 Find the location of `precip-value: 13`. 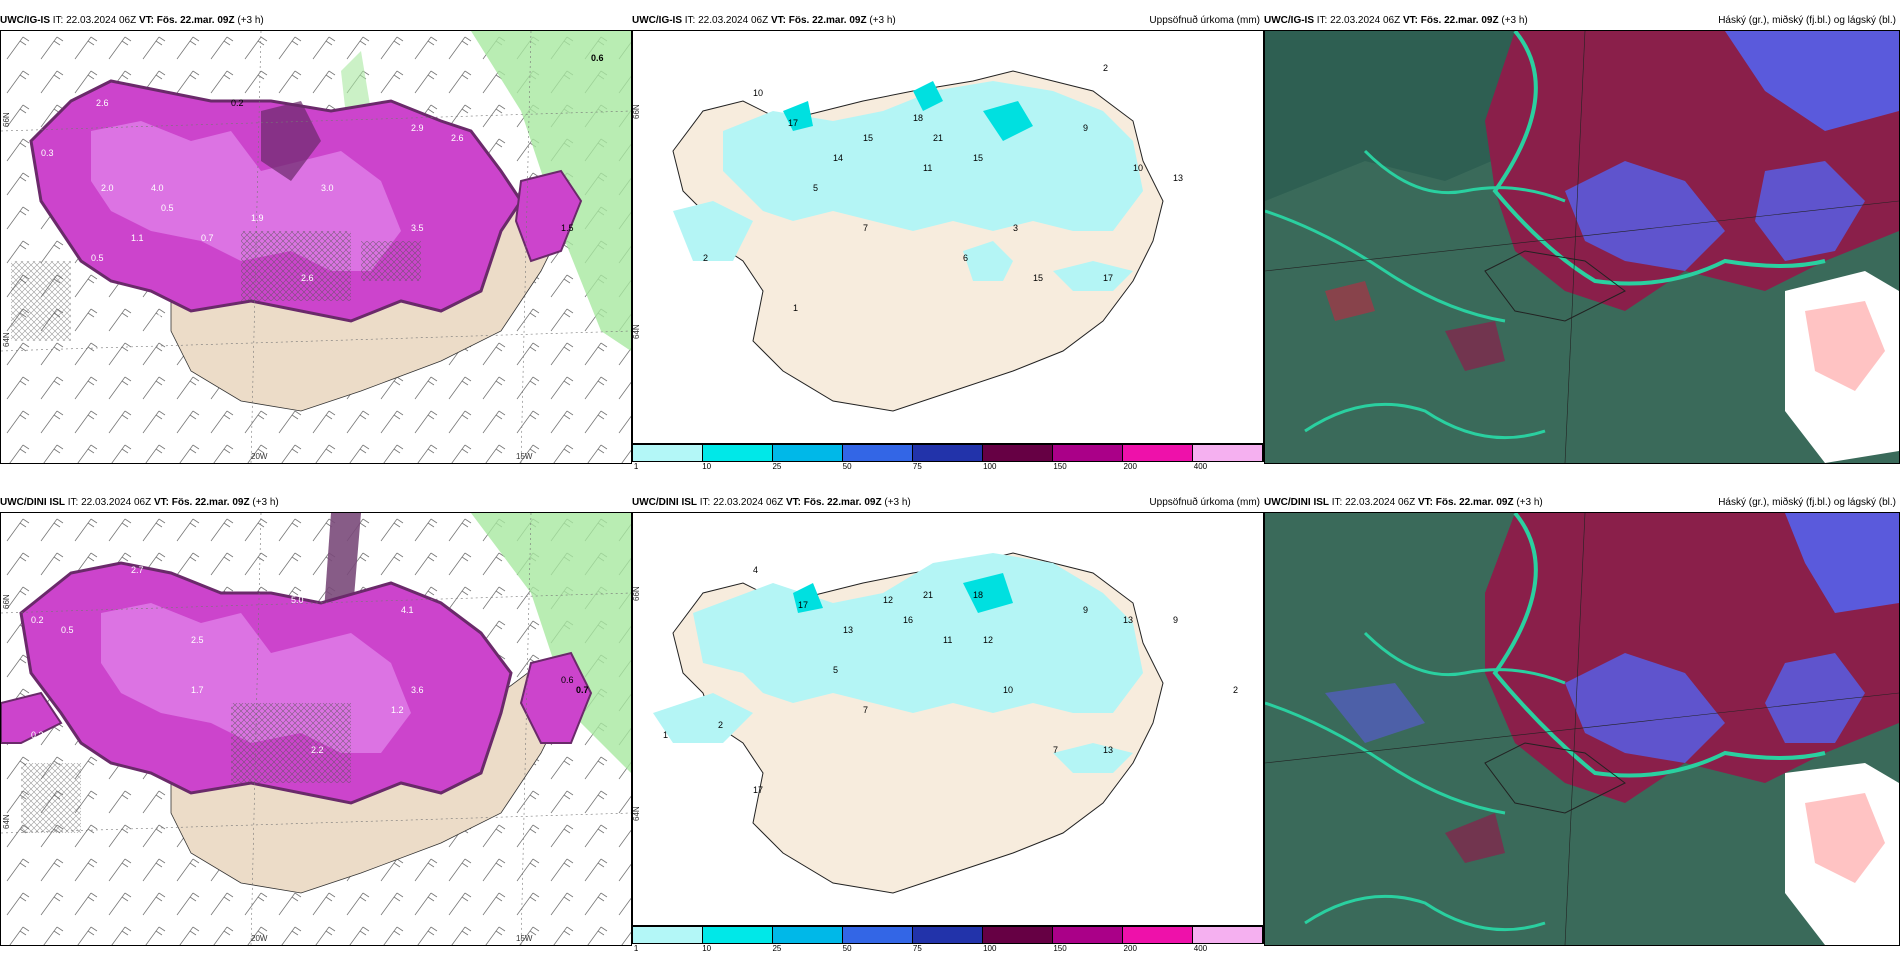

precip-value: 13 is located at coordinates (1128, 620).